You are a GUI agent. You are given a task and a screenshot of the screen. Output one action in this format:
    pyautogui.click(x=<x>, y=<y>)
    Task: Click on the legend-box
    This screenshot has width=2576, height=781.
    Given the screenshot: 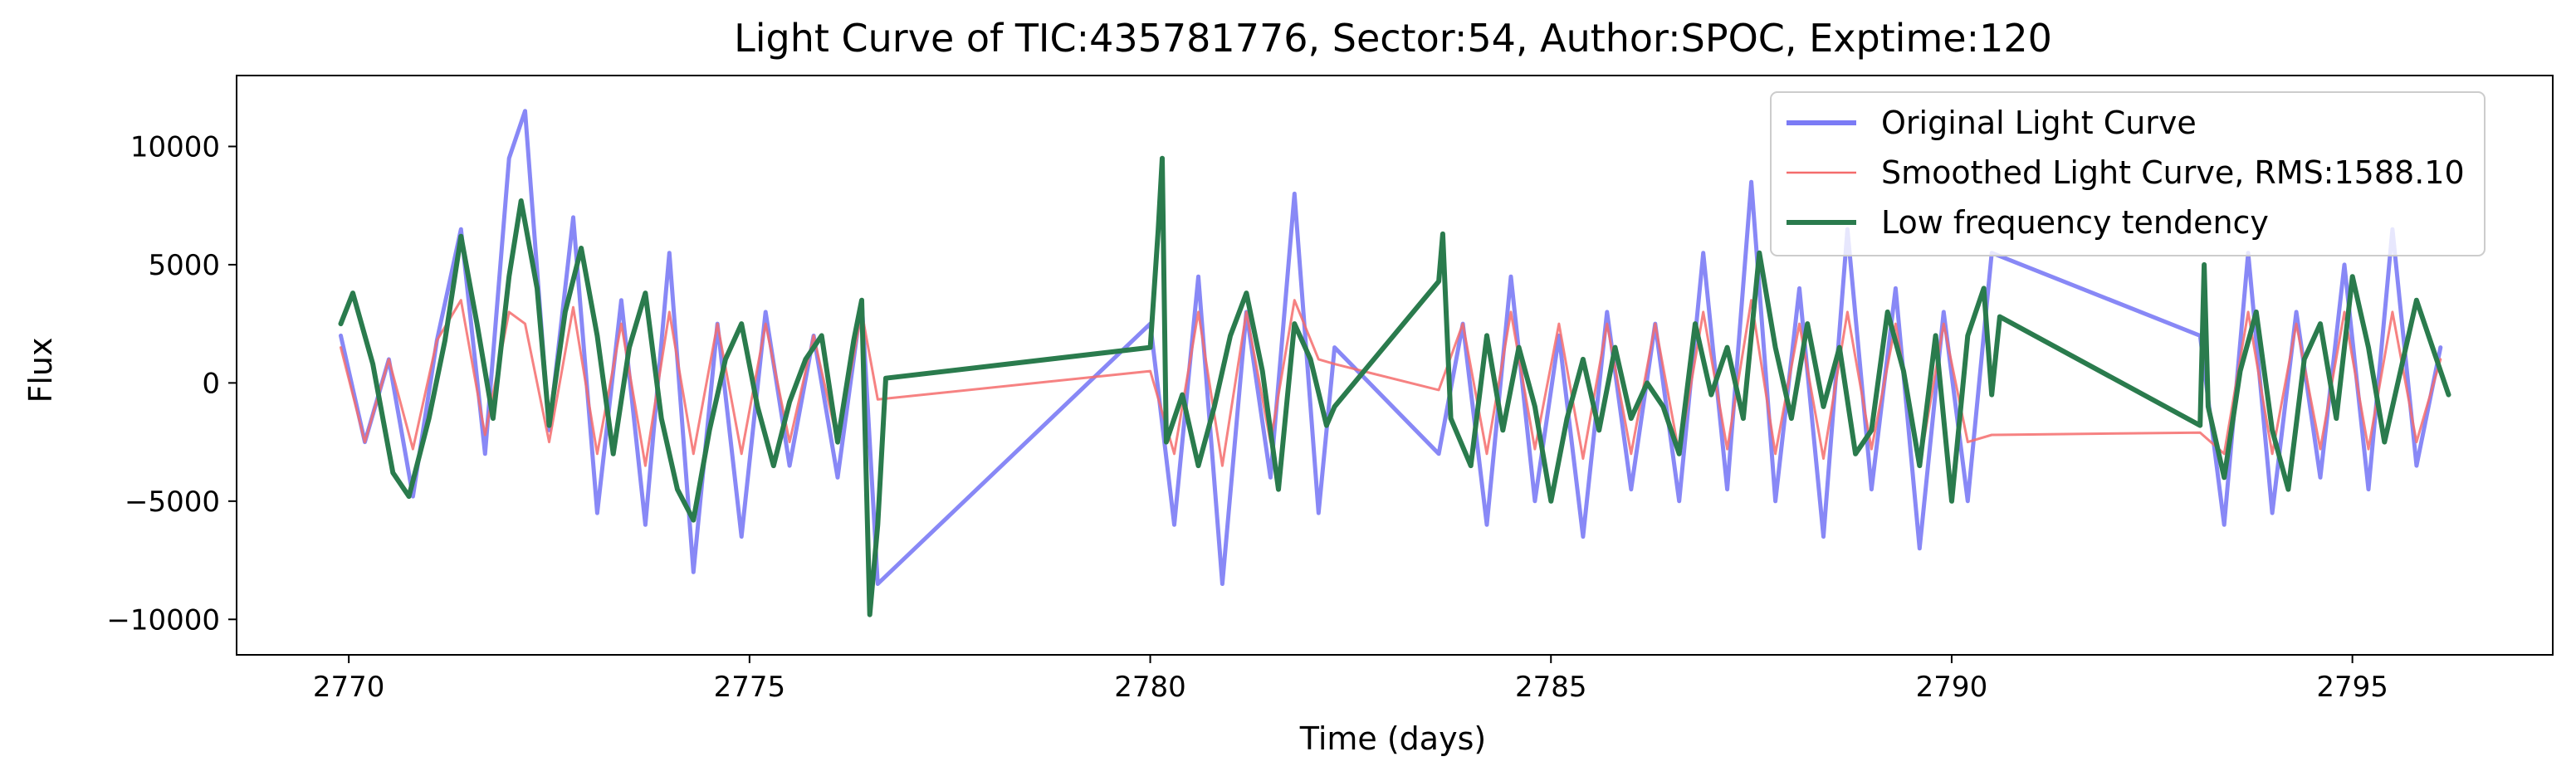 What is the action you would take?
    pyautogui.click(x=2128, y=173)
    